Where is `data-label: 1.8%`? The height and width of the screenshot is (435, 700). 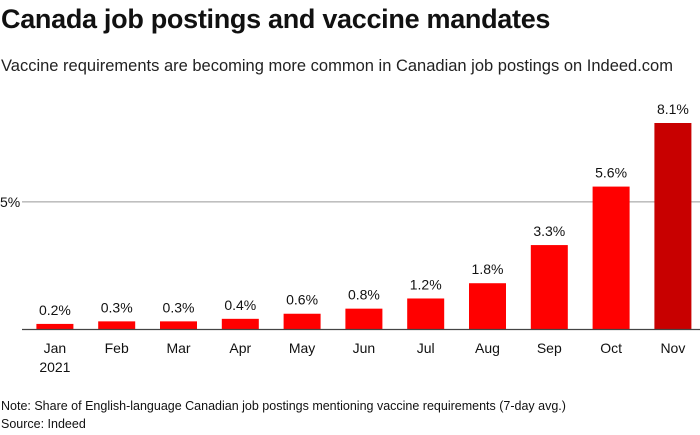 data-label: 1.8% is located at coordinates (488, 269).